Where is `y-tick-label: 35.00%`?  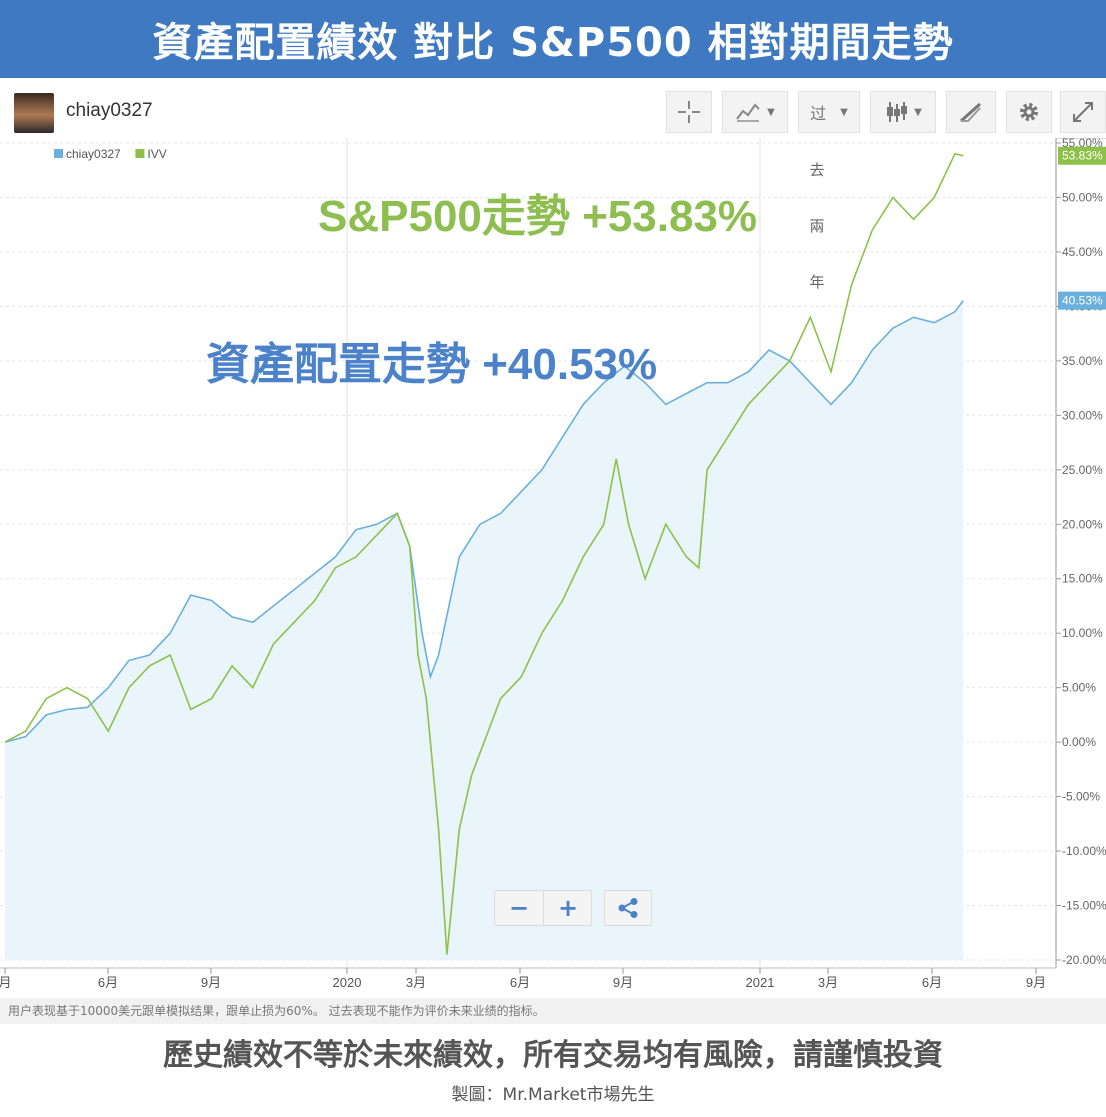
y-tick-label: 35.00% is located at coordinates (1082, 361).